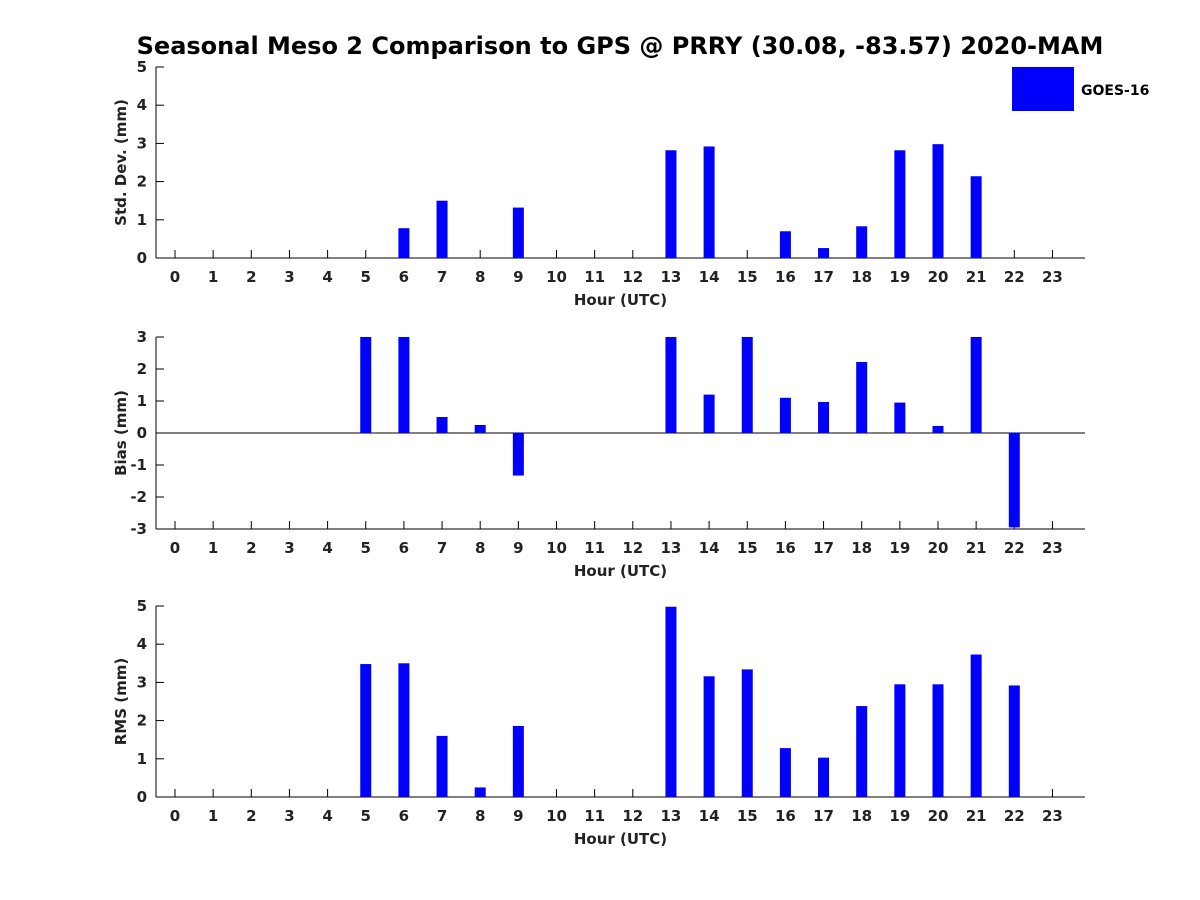 The width and height of the screenshot is (1200, 900). Describe the element at coordinates (213, 816) in the screenshot. I see `rms-x-tick-label: 1` at that location.